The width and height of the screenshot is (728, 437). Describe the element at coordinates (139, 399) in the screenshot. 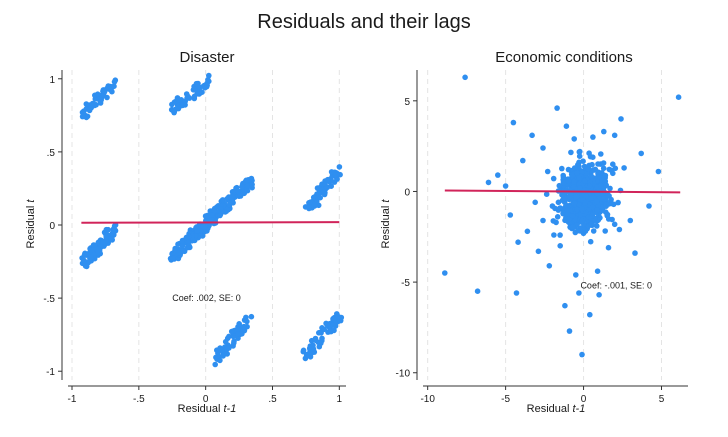

I see `x-tick-label: -.5` at that location.